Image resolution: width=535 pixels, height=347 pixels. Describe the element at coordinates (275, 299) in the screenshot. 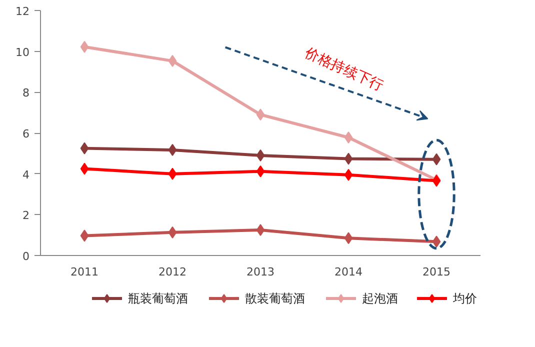

I see `legend-label: 散装葡萄酒` at that location.